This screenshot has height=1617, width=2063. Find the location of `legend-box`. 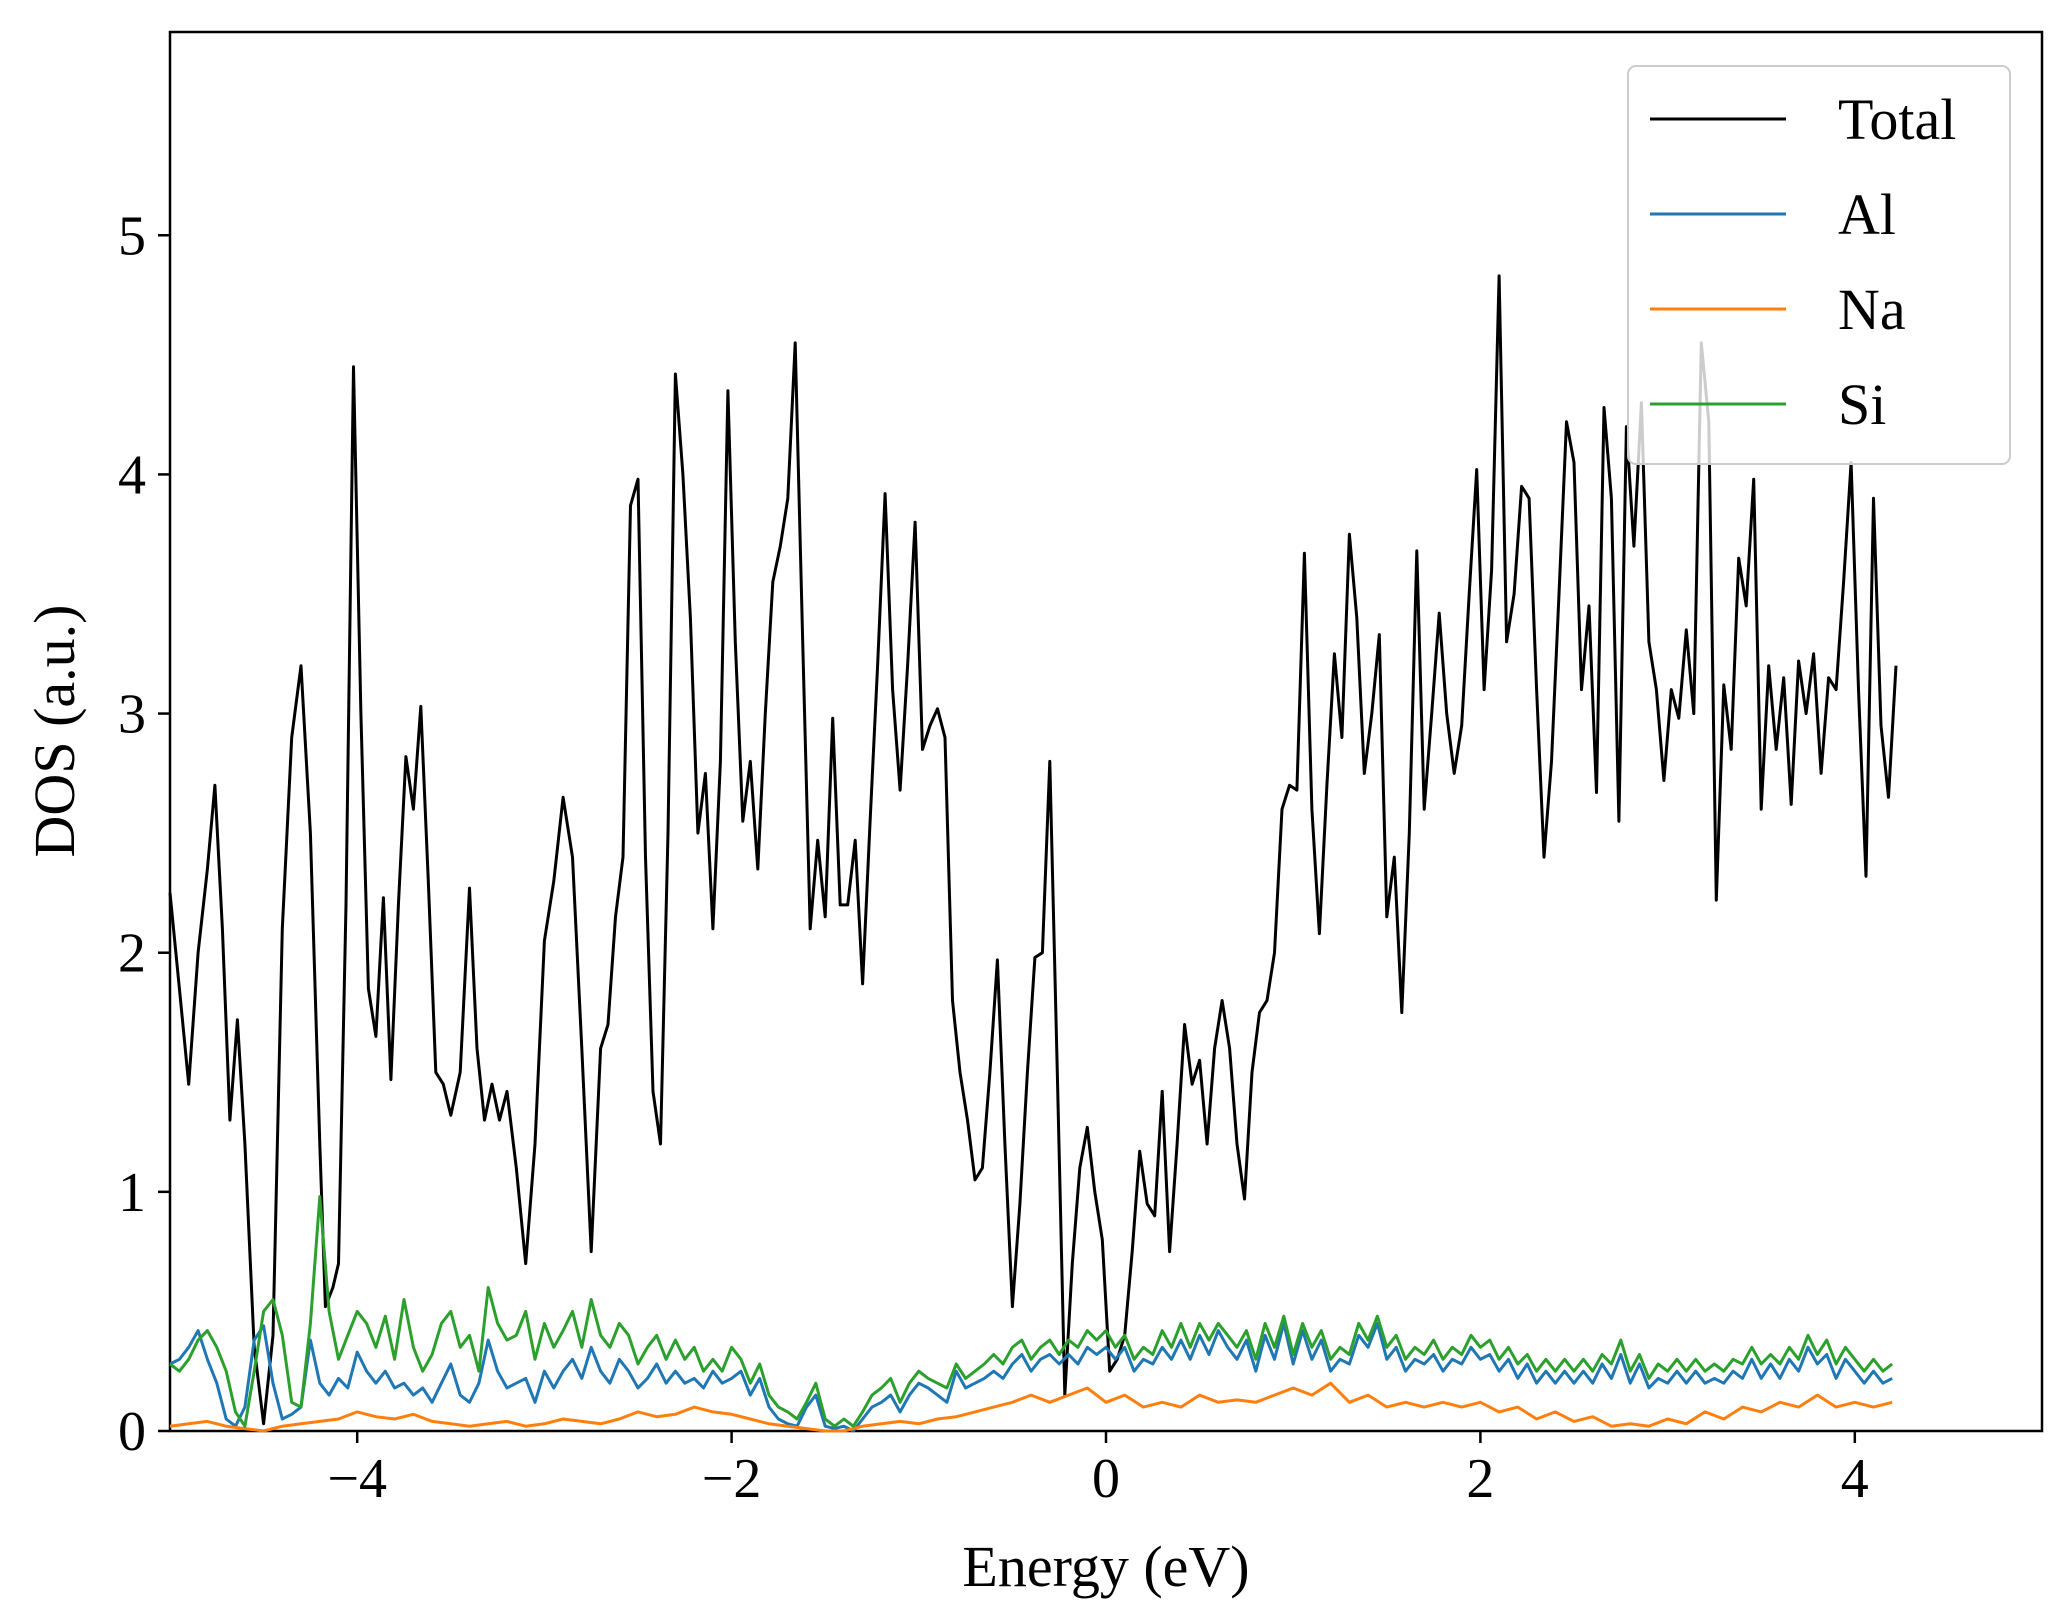

legend-box is located at coordinates (1819, 265).